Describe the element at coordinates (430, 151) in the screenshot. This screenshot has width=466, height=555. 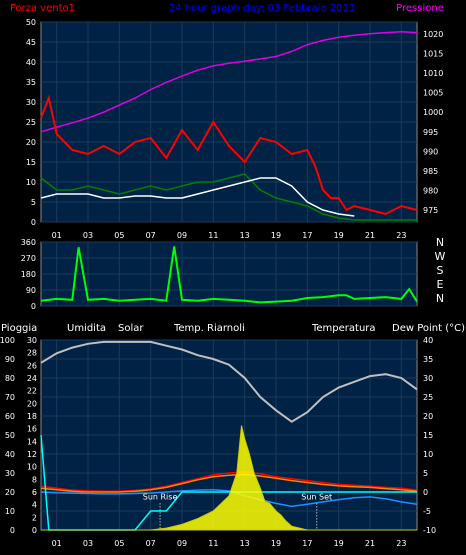
I see `pressure-axis-tick: 990` at that location.